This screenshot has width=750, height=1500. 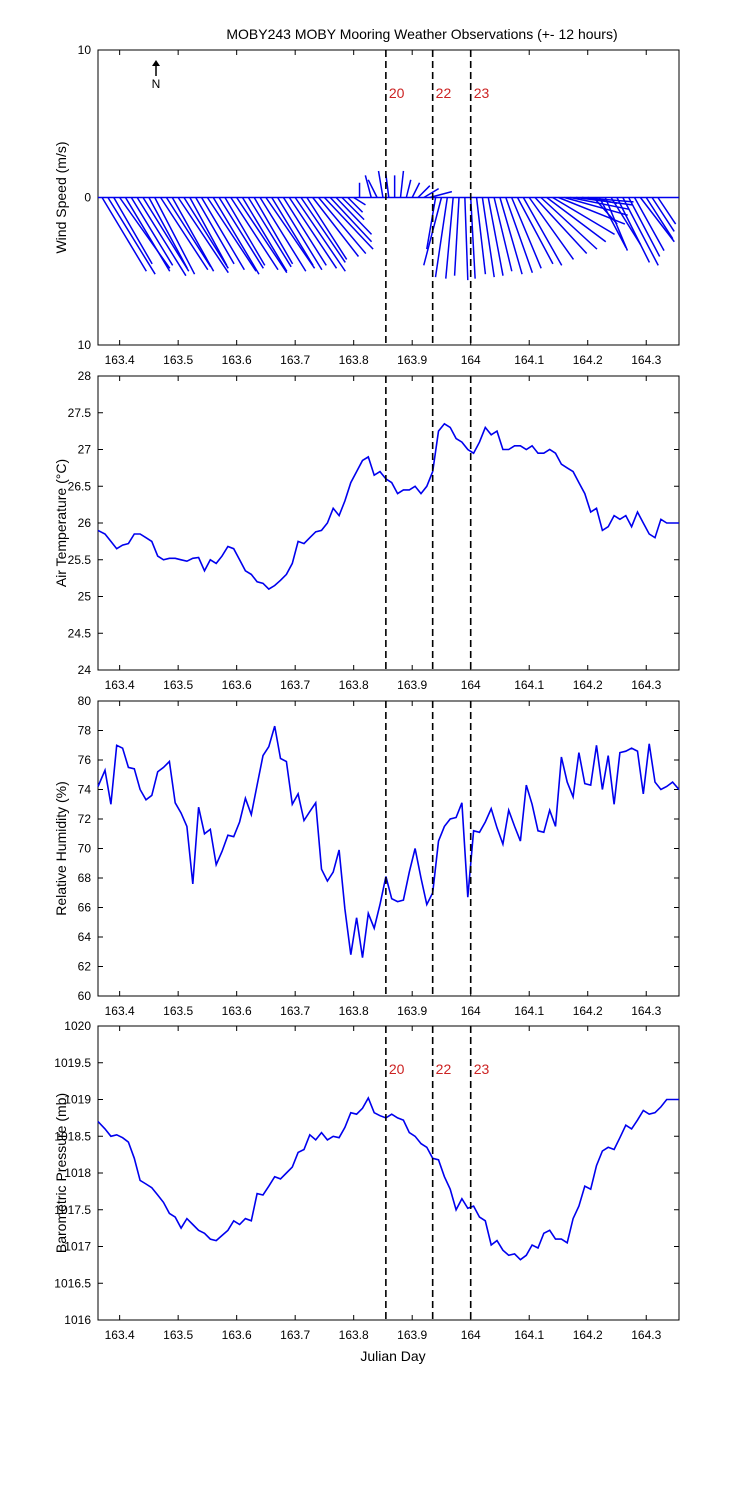 What do you see at coordinates (85, 937) in the screenshot?
I see `y-tick-label: 64` at bounding box center [85, 937].